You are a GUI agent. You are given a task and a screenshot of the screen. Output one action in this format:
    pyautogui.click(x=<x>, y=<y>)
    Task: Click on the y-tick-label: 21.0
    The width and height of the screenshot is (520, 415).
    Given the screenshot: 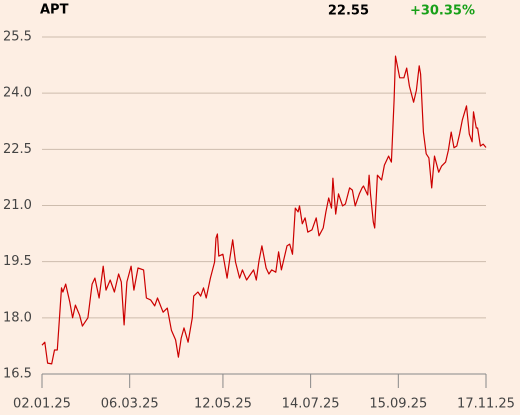 What is the action you would take?
    pyautogui.click(x=17, y=205)
    